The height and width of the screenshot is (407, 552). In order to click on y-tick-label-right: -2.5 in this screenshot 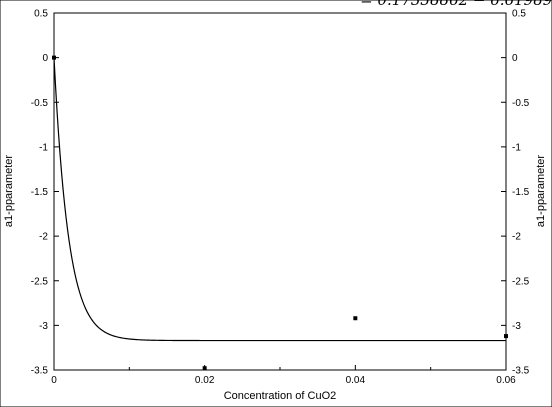, I will do `click(521, 281)`.